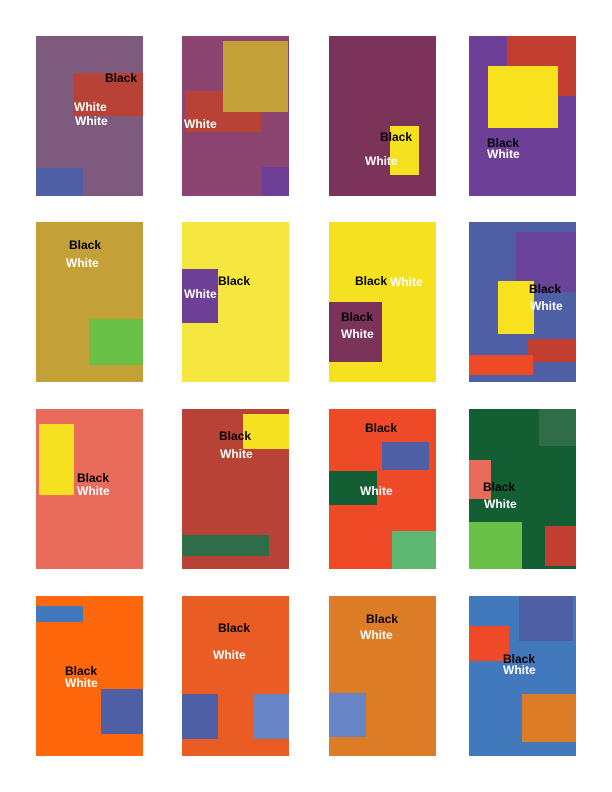 Image resolution: width=612 pixels, height=792 pixels. I want to click on color-card-6: Black White, so click(235, 302).